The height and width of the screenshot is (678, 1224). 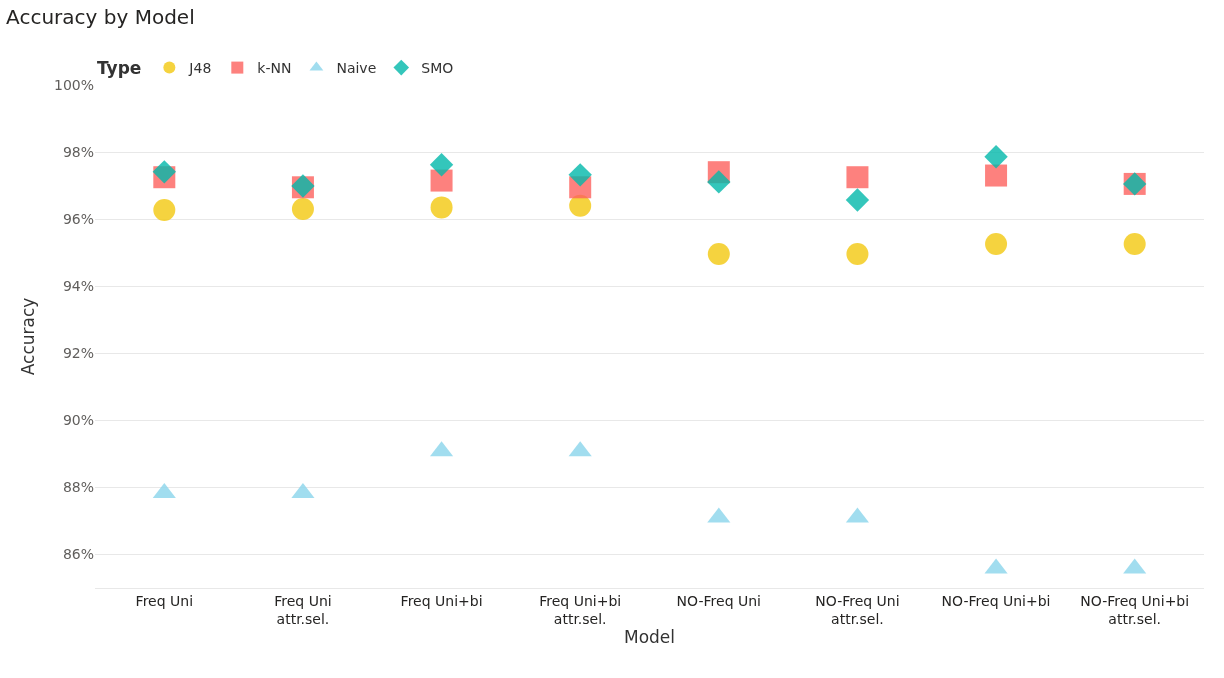 What do you see at coordinates (857, 609) in the screenshot?
I see `x-tick-label: NO-Freq Uni attr.sel.` at bounding box center [857, 609].